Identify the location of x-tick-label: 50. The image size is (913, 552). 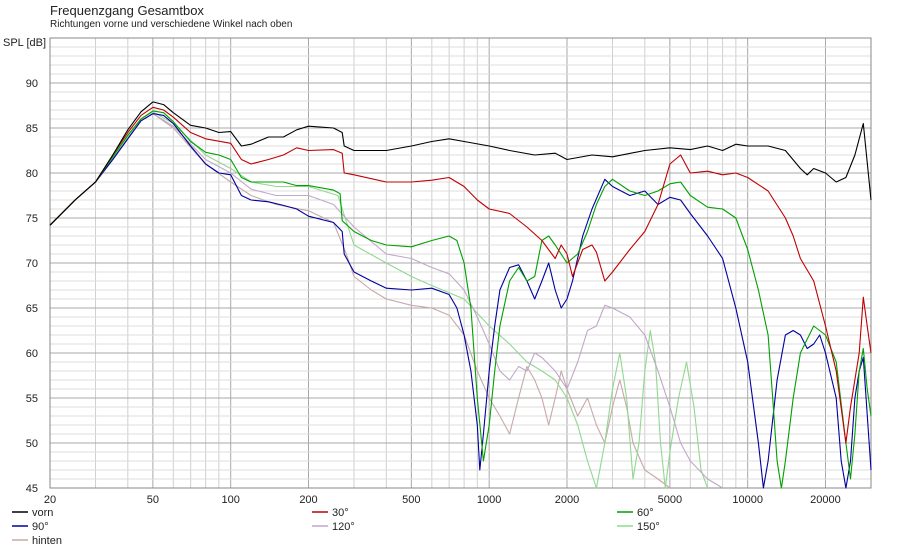
(153, 500).